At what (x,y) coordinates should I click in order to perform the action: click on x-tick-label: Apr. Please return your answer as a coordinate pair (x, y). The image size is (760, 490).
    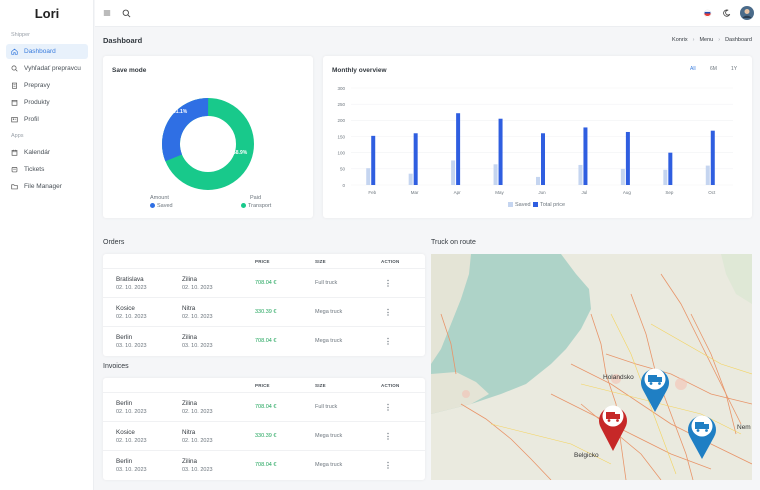
    Looking at the image, I should click on (458, 192).